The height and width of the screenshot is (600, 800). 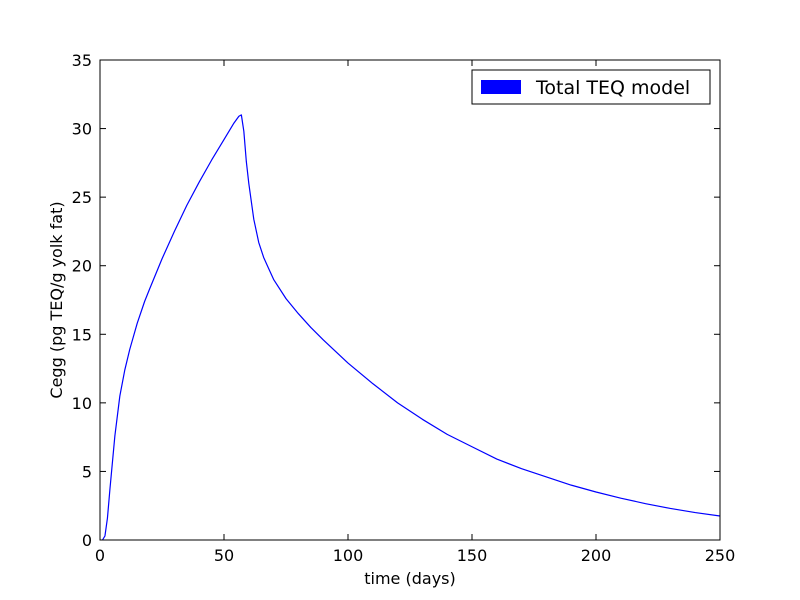 I want to click on x-axis-label: time (days), so click(x=409, y=578).